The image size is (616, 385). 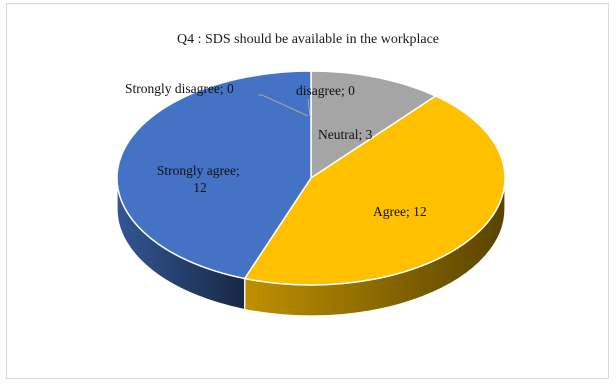 I want to click on label-strongly-agree: Strongly agree; 12, so click(x=200, y=179).